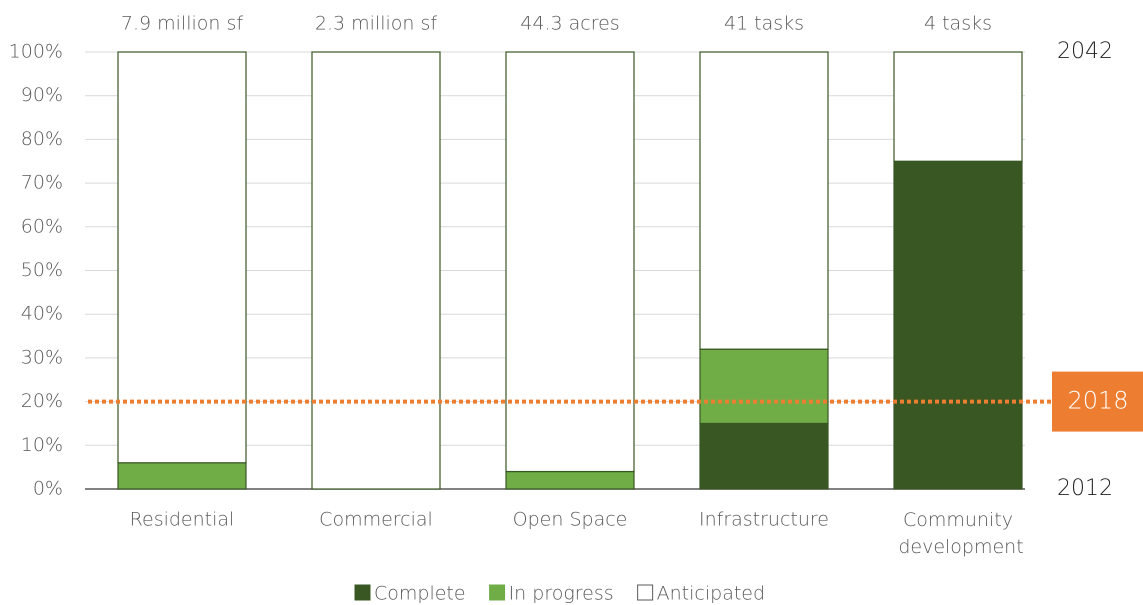 The width and height of the screenshot is (1143, 605). Describe the element at coordinates (182, 520) in the screenshot. I see `x-tick-label: Residential` at that location.